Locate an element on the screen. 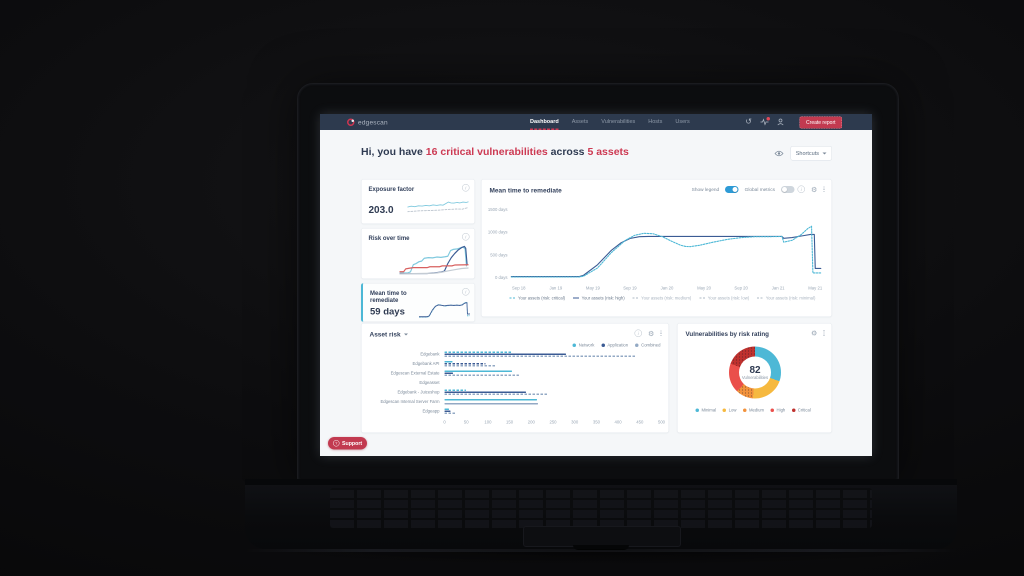  legend-item: Medium is located at coordinates (753, 410).